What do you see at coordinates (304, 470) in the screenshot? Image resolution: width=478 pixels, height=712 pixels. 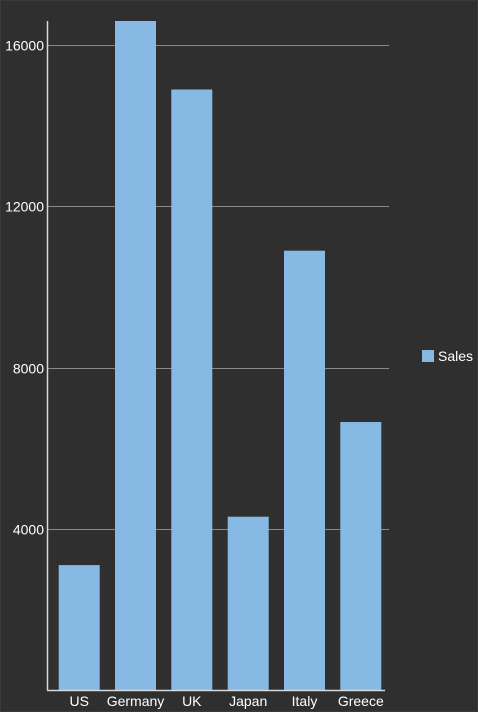 I see `bar-italy` at bounding box center [304, 470].